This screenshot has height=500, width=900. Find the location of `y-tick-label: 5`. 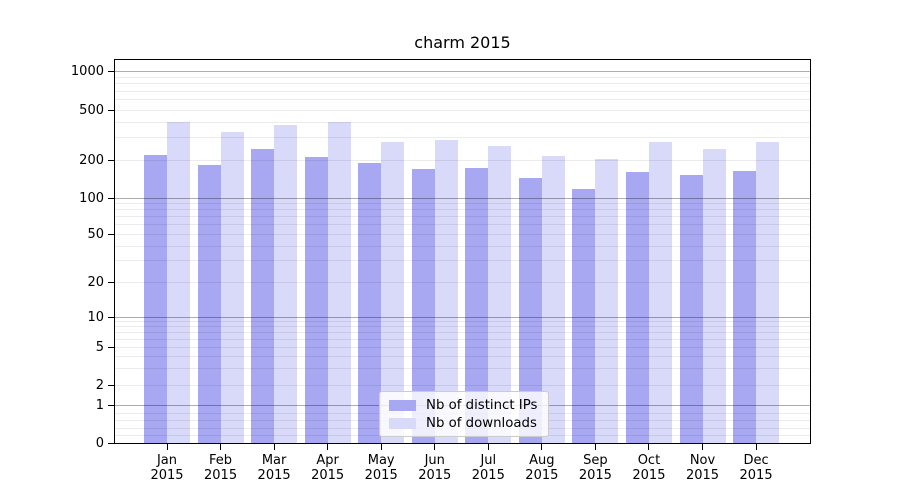

y-tick-label: 5 is located at coordinates (99, 347).